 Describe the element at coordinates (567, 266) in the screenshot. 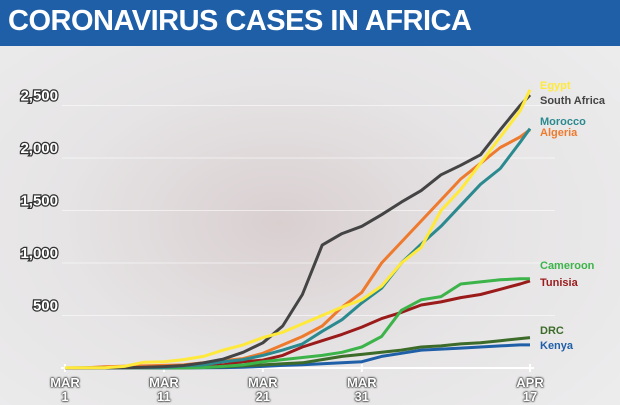

I see `series-label: Cameroon` at that location.